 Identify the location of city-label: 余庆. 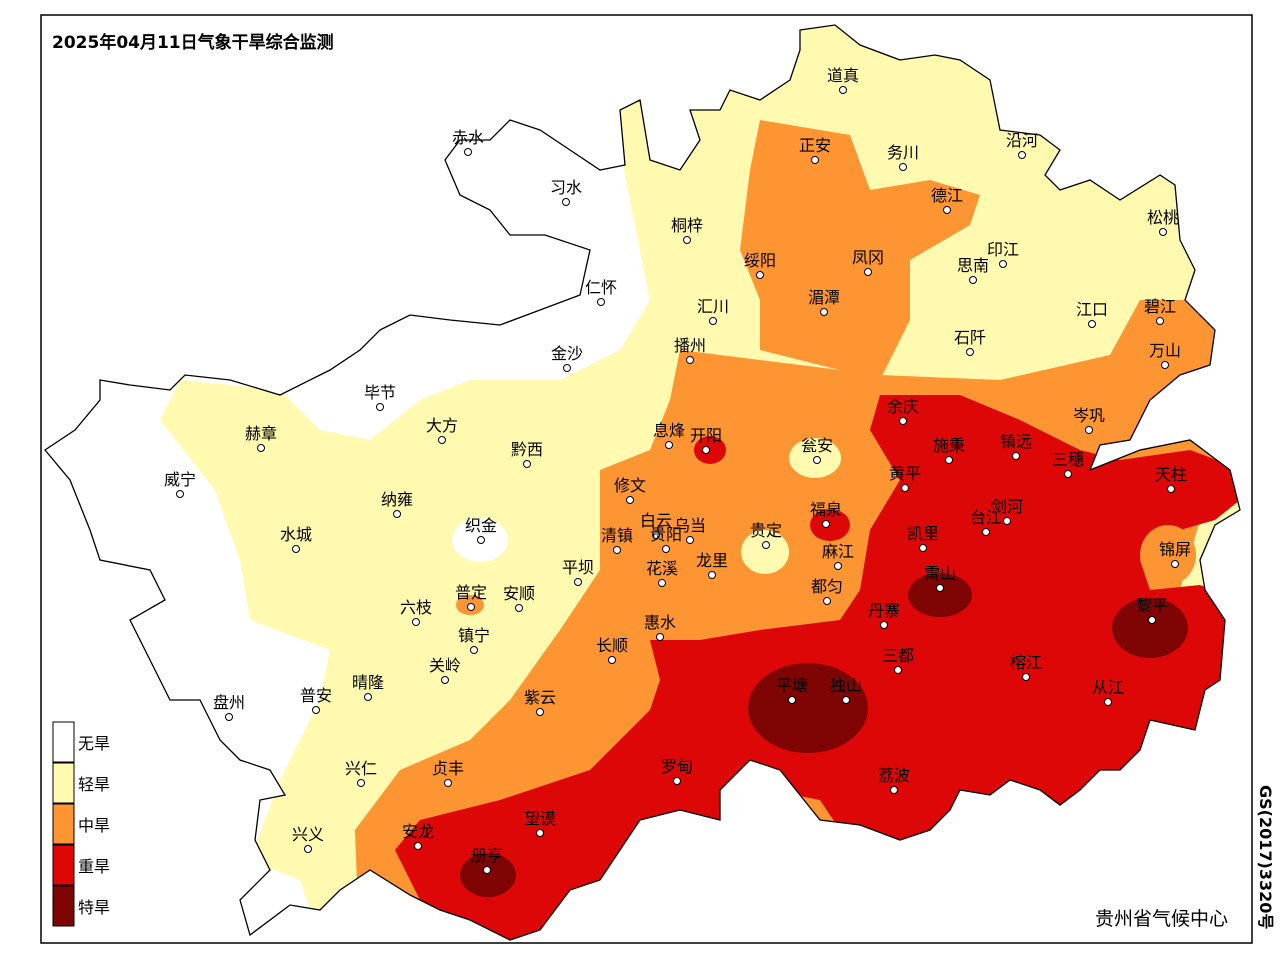
(903, 406).